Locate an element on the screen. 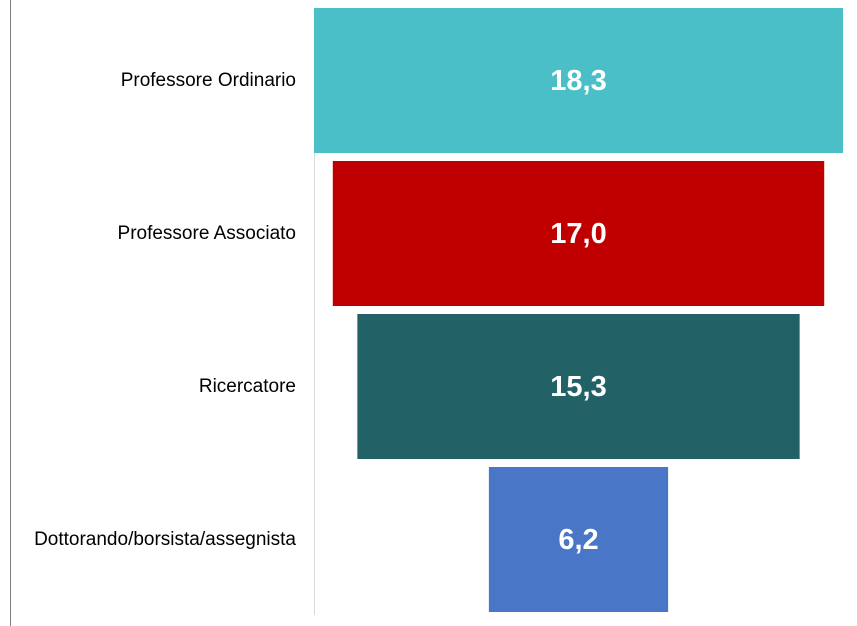  value-label: 17,0 is located at coordinates (578, 234).